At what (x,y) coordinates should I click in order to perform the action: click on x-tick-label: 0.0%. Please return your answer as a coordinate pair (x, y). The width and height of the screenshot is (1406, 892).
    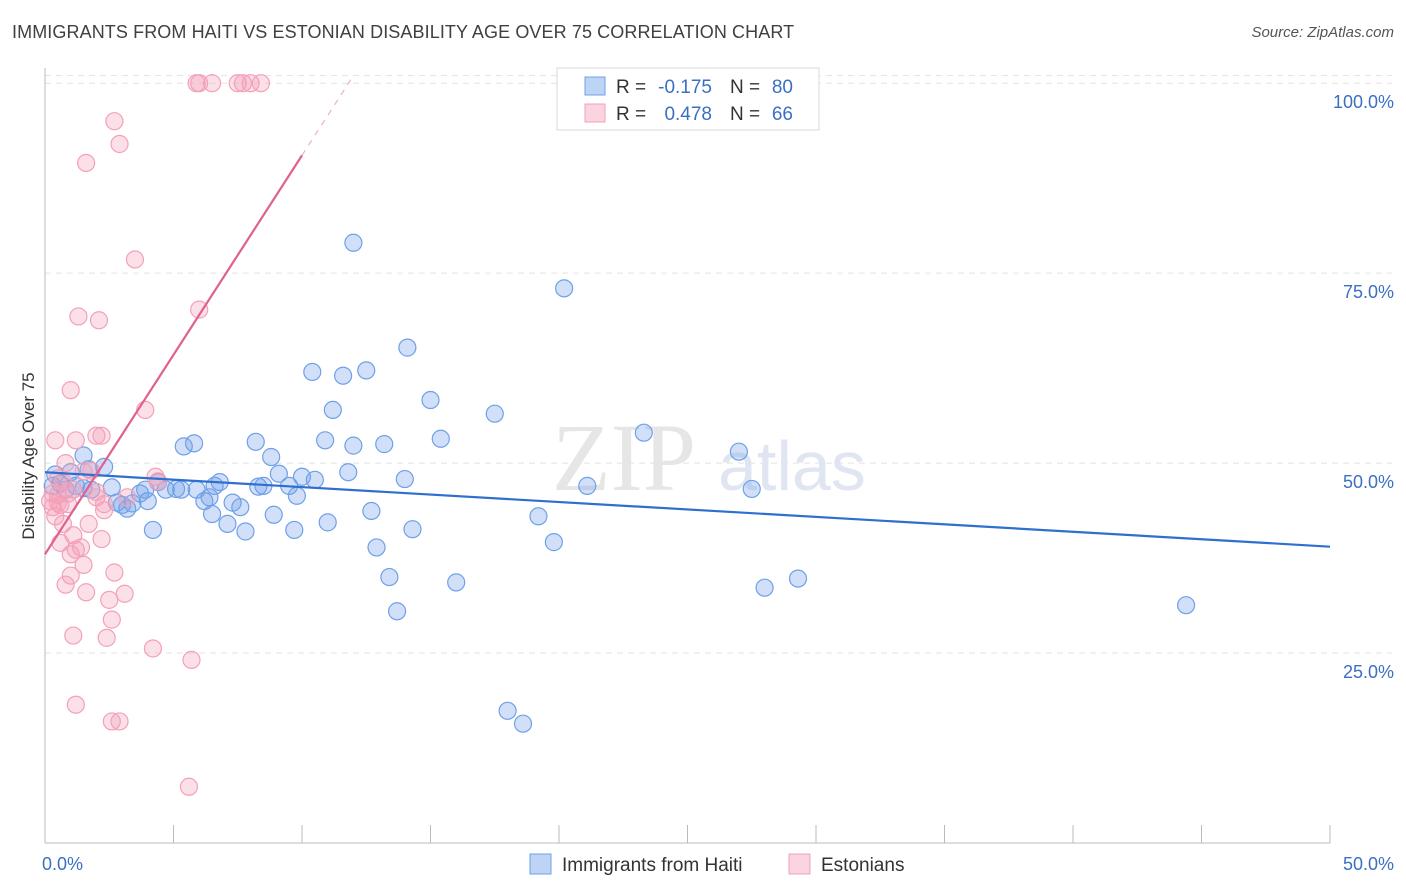
    Looking at the image, I should click on (62, 864).